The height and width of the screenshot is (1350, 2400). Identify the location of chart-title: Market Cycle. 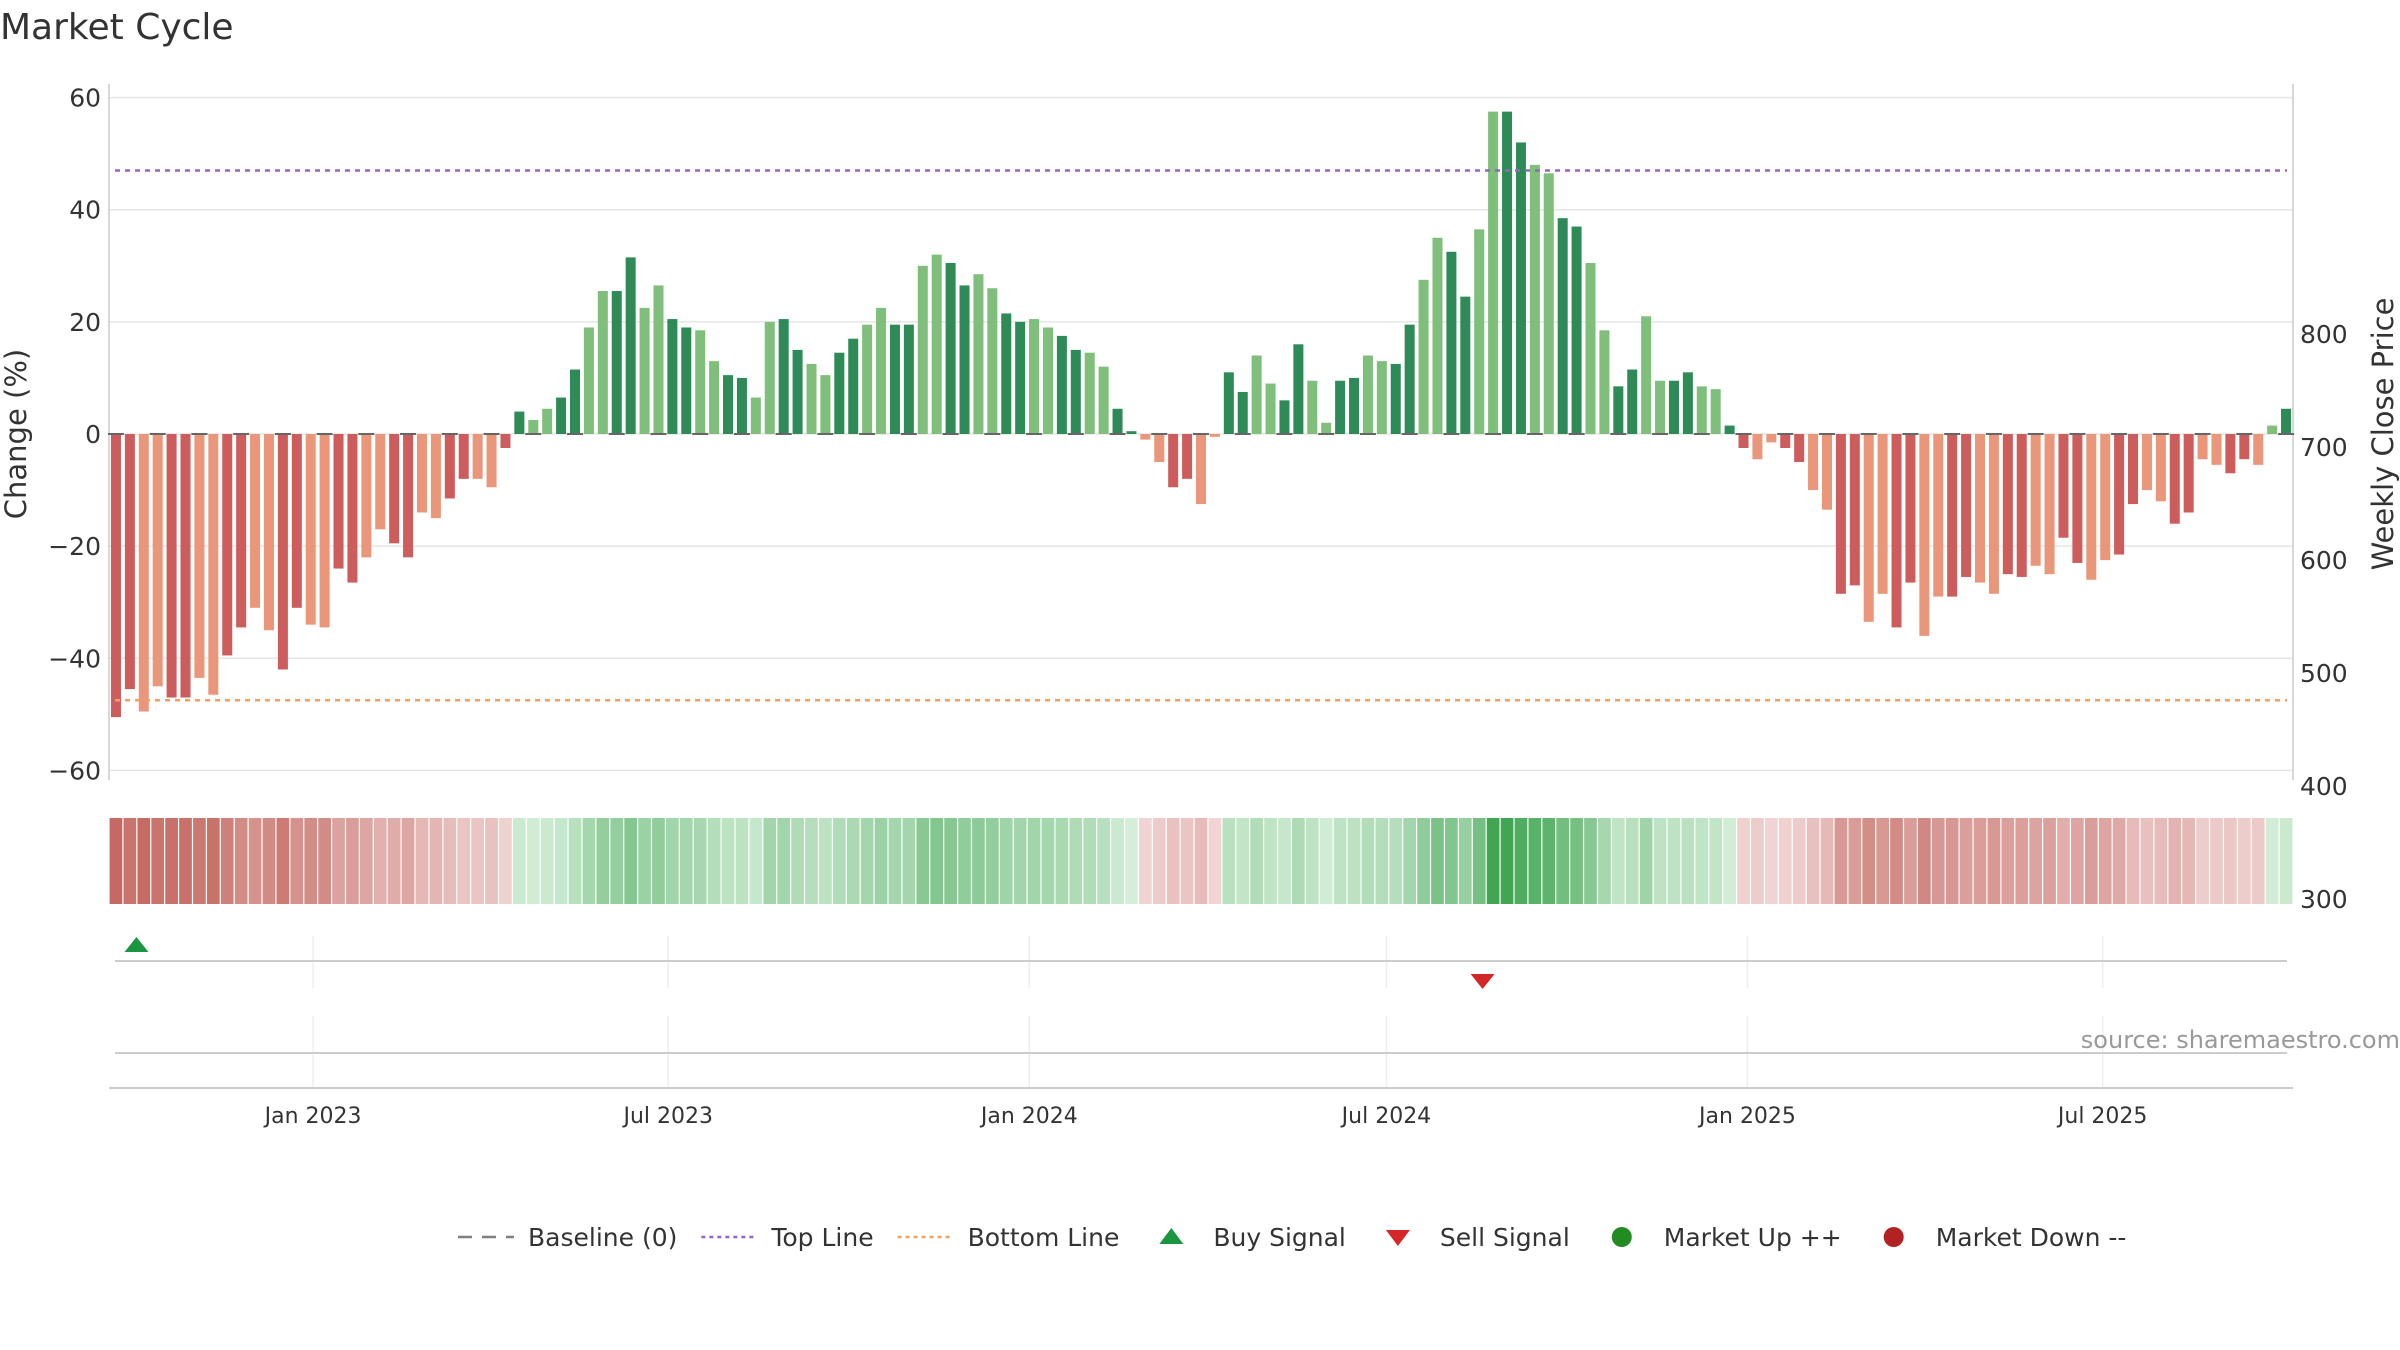
(117, 27).